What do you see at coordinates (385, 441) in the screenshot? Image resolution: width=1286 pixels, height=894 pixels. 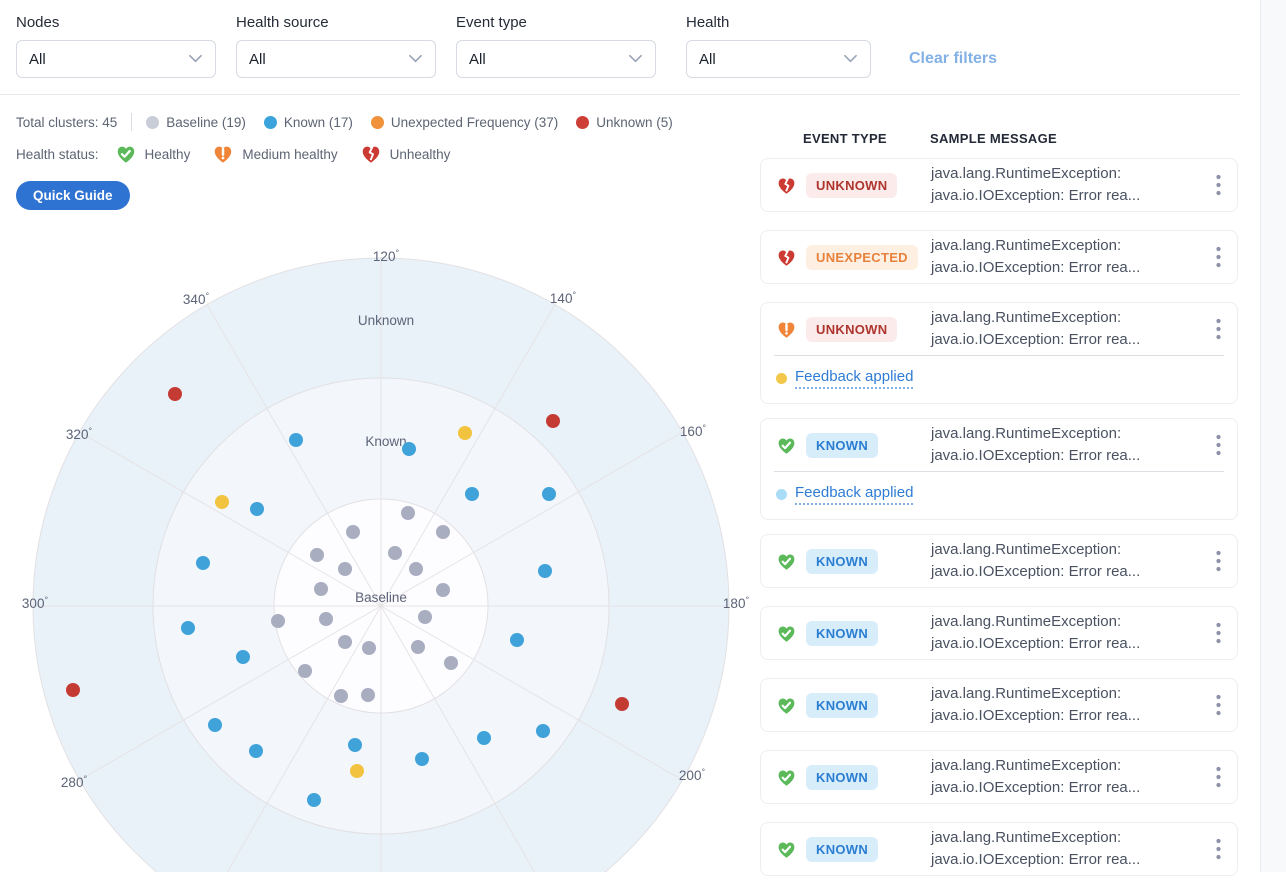 I see `ring-label: Known` at bounding box center [385, 441].